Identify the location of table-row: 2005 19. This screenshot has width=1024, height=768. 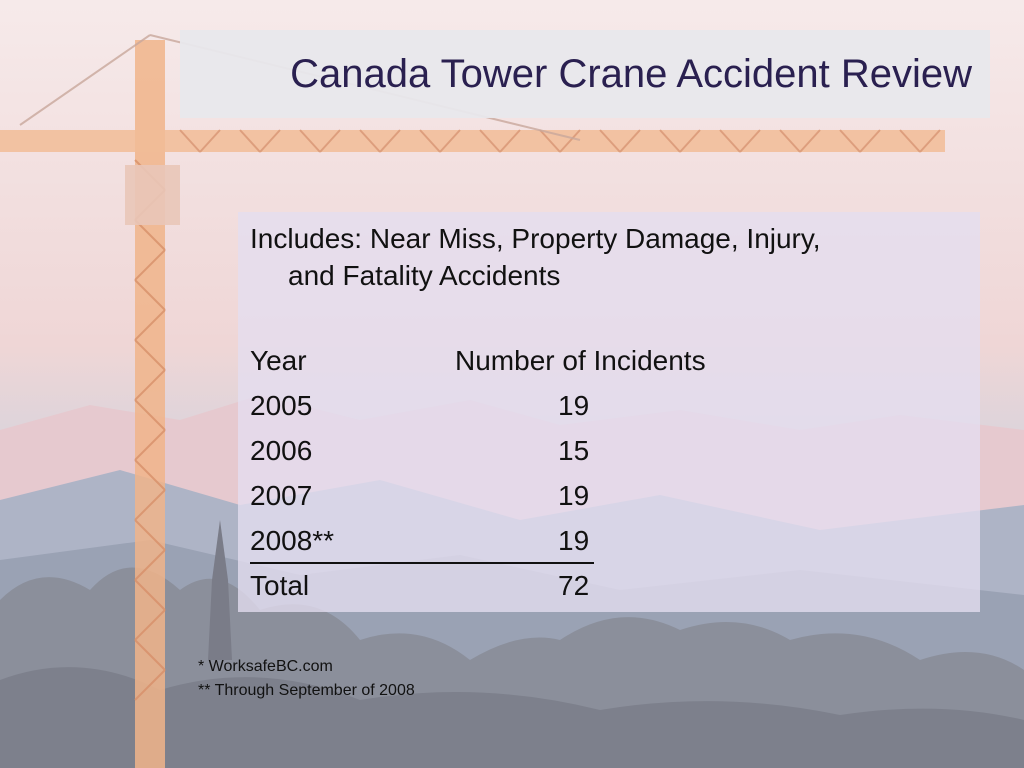
(609, 409).